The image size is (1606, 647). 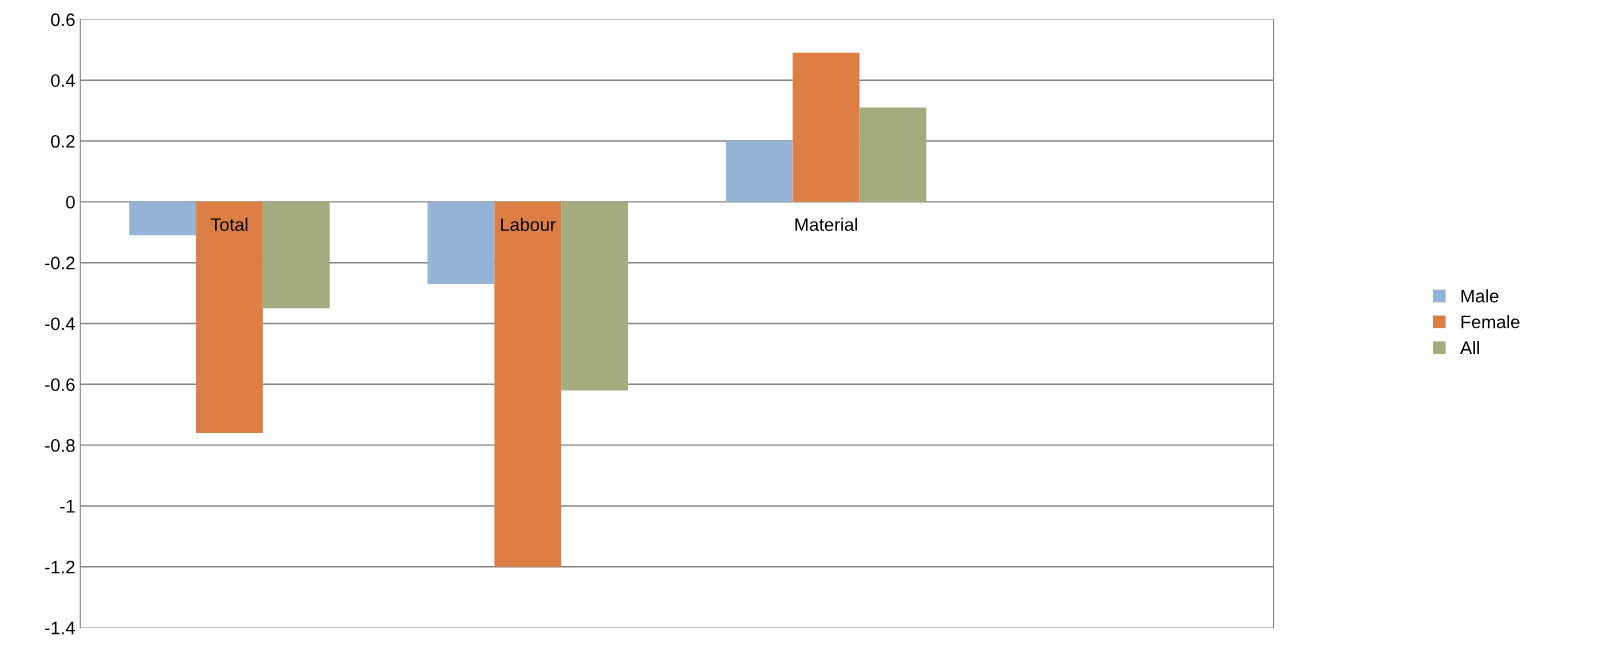 I want to click on legend-label: All, so click(x=1469, y=347).